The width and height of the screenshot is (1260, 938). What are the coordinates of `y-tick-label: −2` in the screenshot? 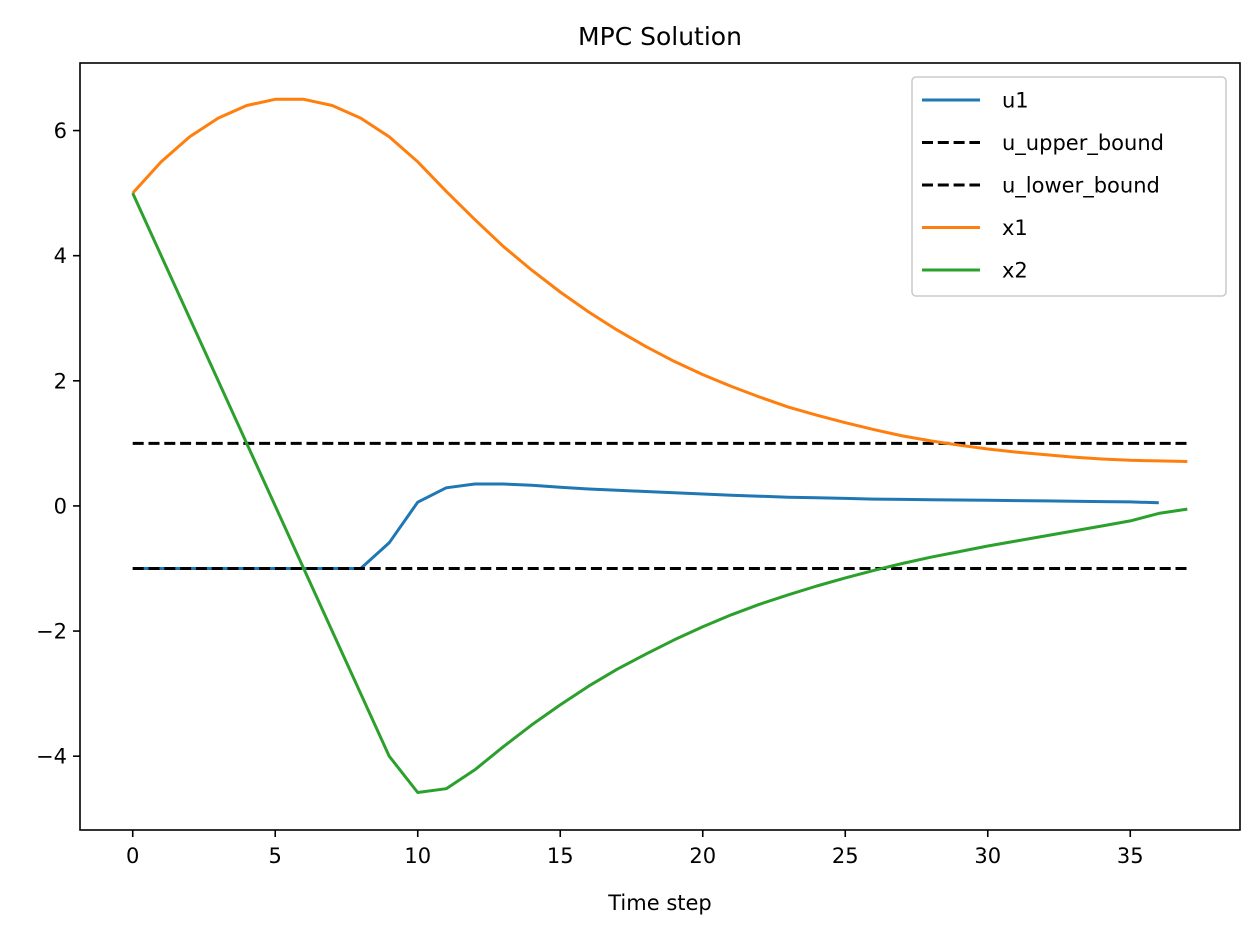 It's located at (51, 632).